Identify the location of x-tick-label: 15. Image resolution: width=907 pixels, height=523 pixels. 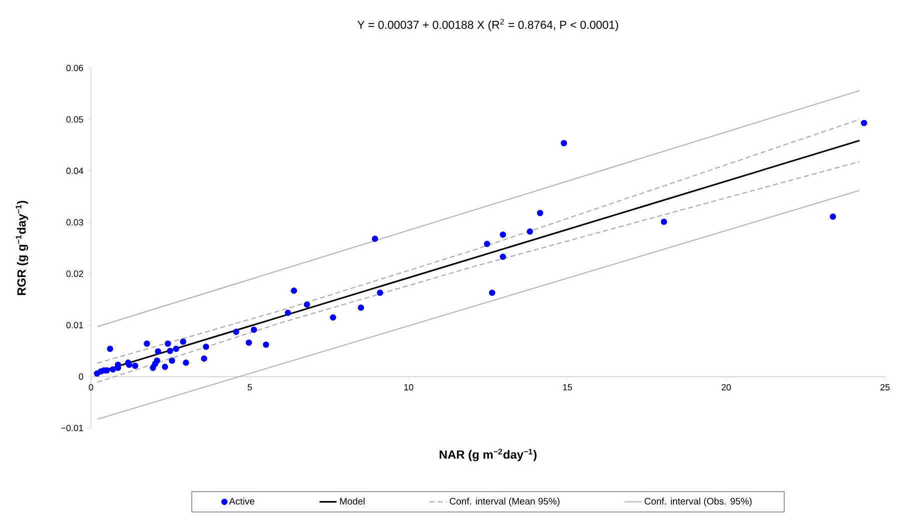
(567, 387).